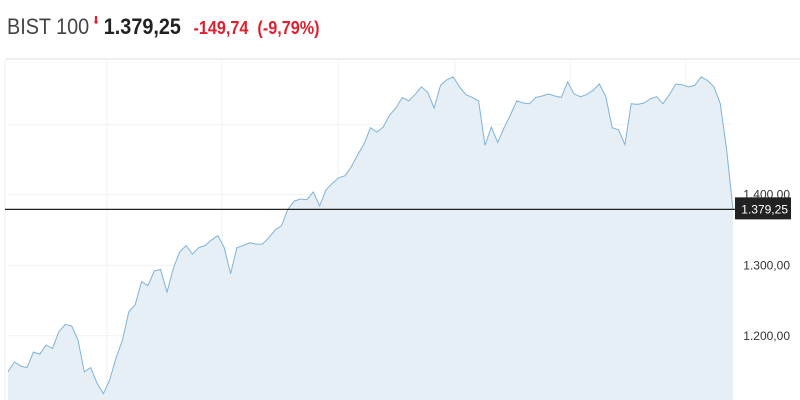  Describe the element at coordinates (288, 28) in the screenshot. I see `percent-change: (-9,79%)` at that location.